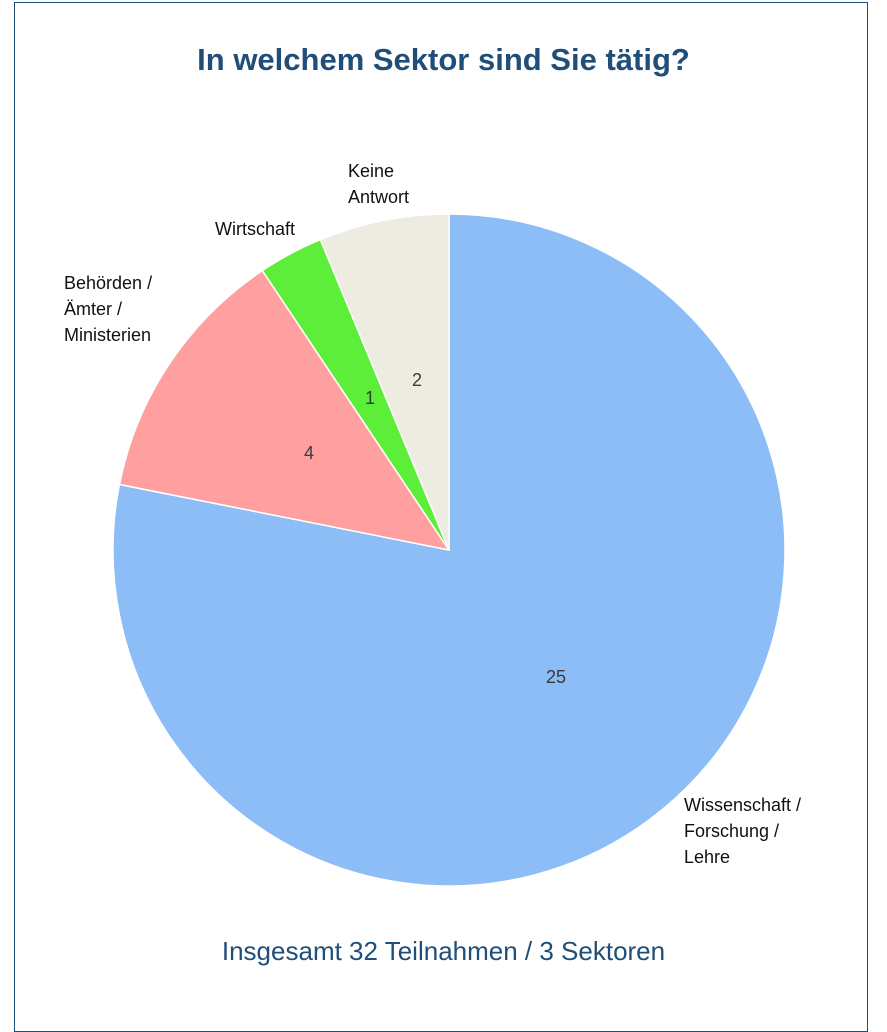  Describe the element at coordinates (108, 309) in the screenshot. I see `slice-category-label: Behörden / Ämter / Ministerien` at that location.